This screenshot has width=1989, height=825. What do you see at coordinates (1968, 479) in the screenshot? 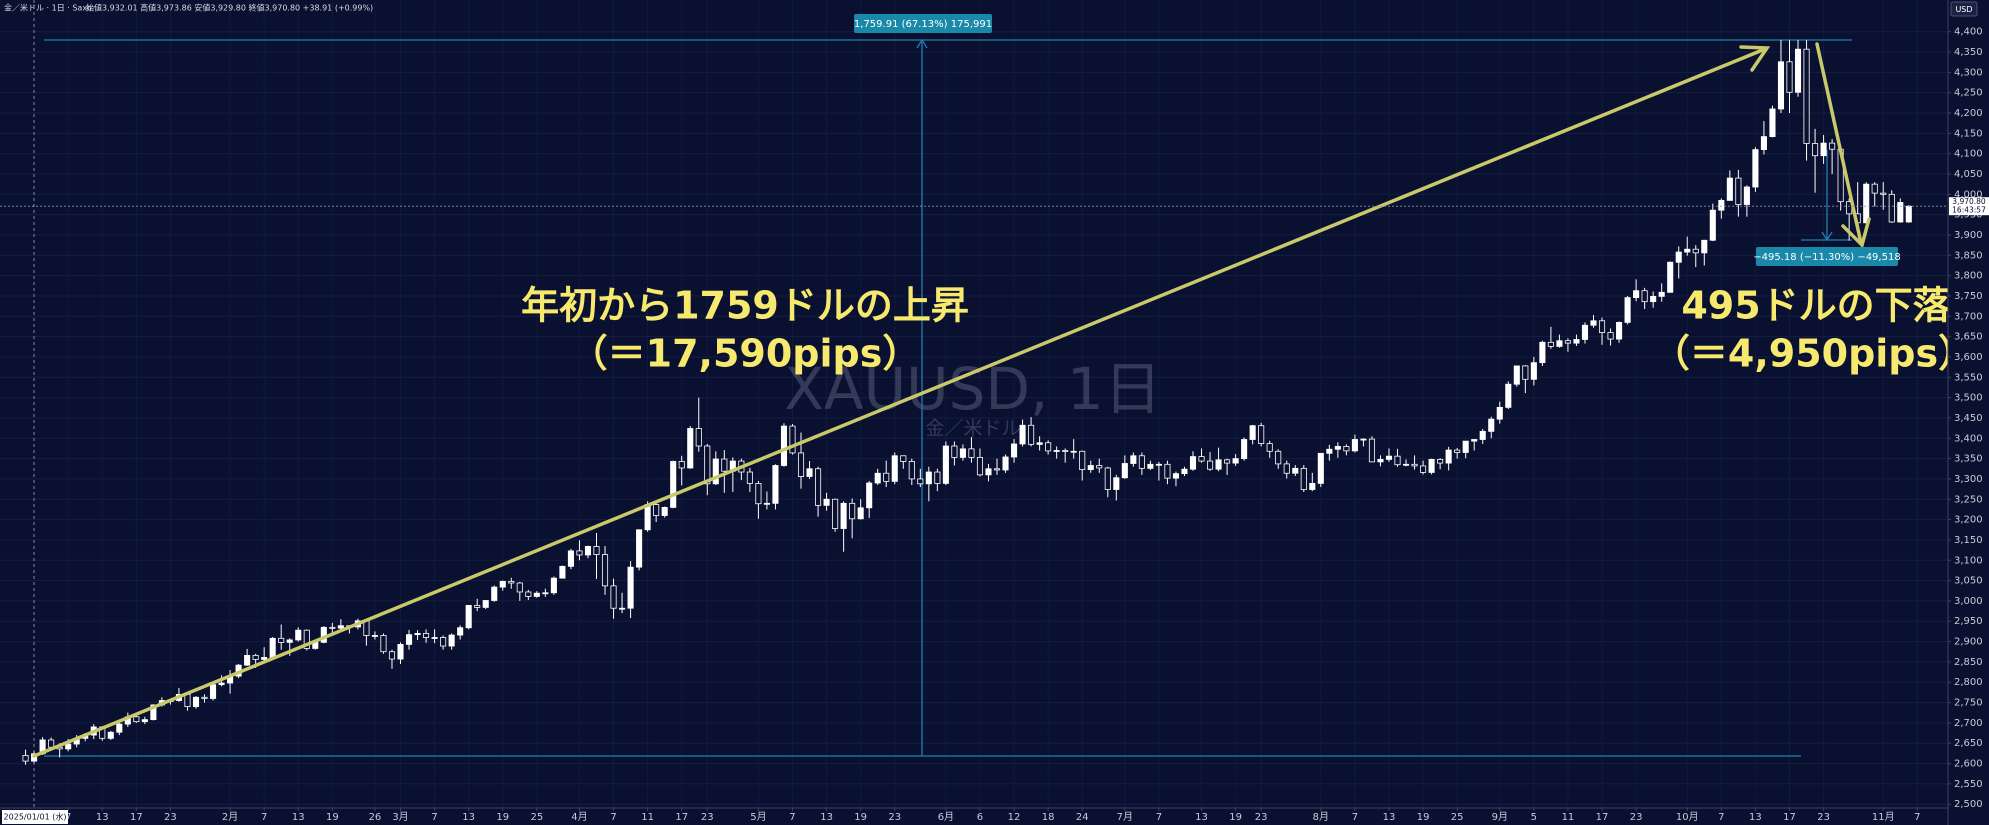
I see `y-tick-label: 3,300` at bounding box center [1968, 479].